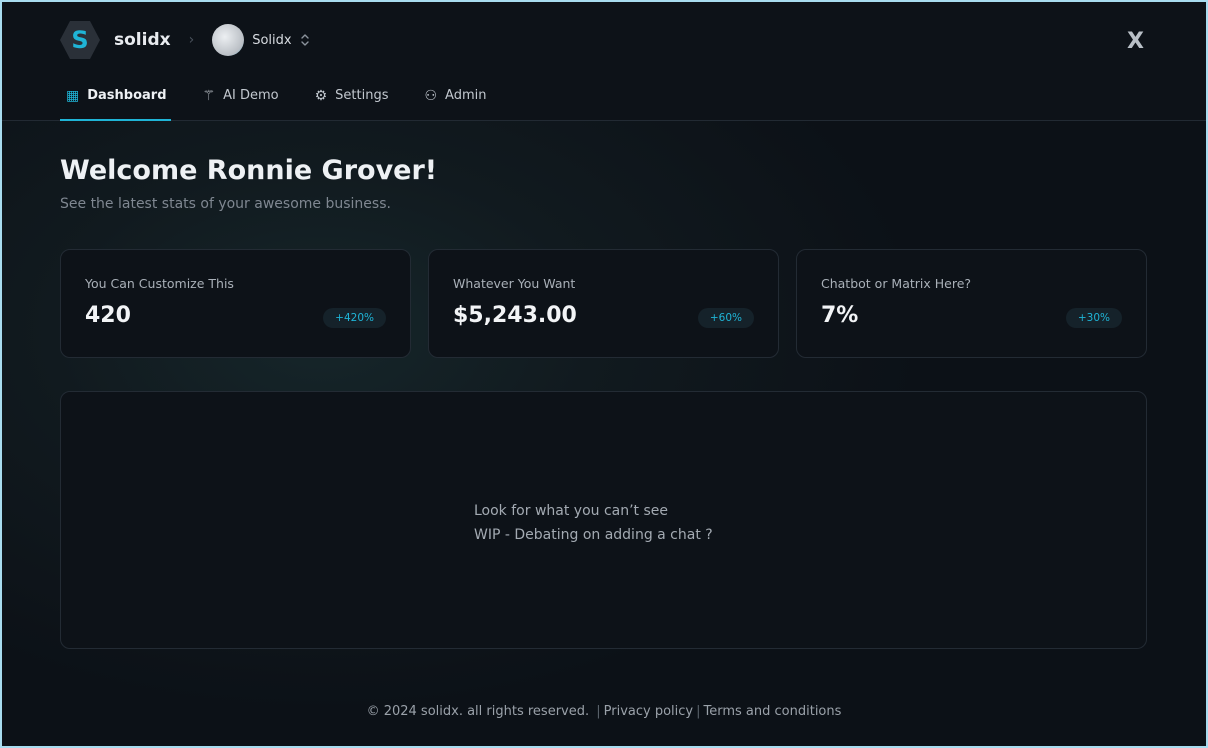 The height and width of the screenshot is (748, 1208). Describe the element at coordinates (272, 40) in the screenshot. I see `org-switcher: Solidx` at that location.